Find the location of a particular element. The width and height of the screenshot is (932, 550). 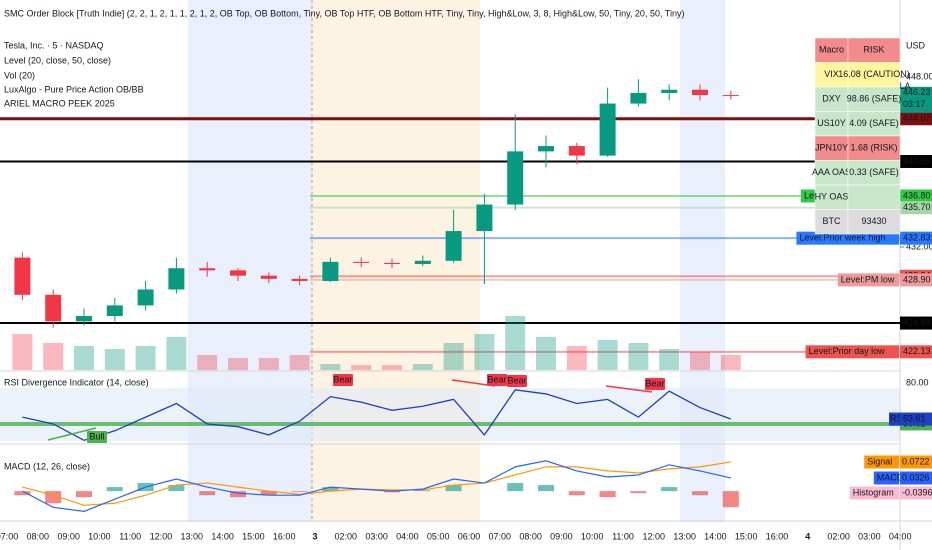

level-name-box is located at coordinates (868, 280).